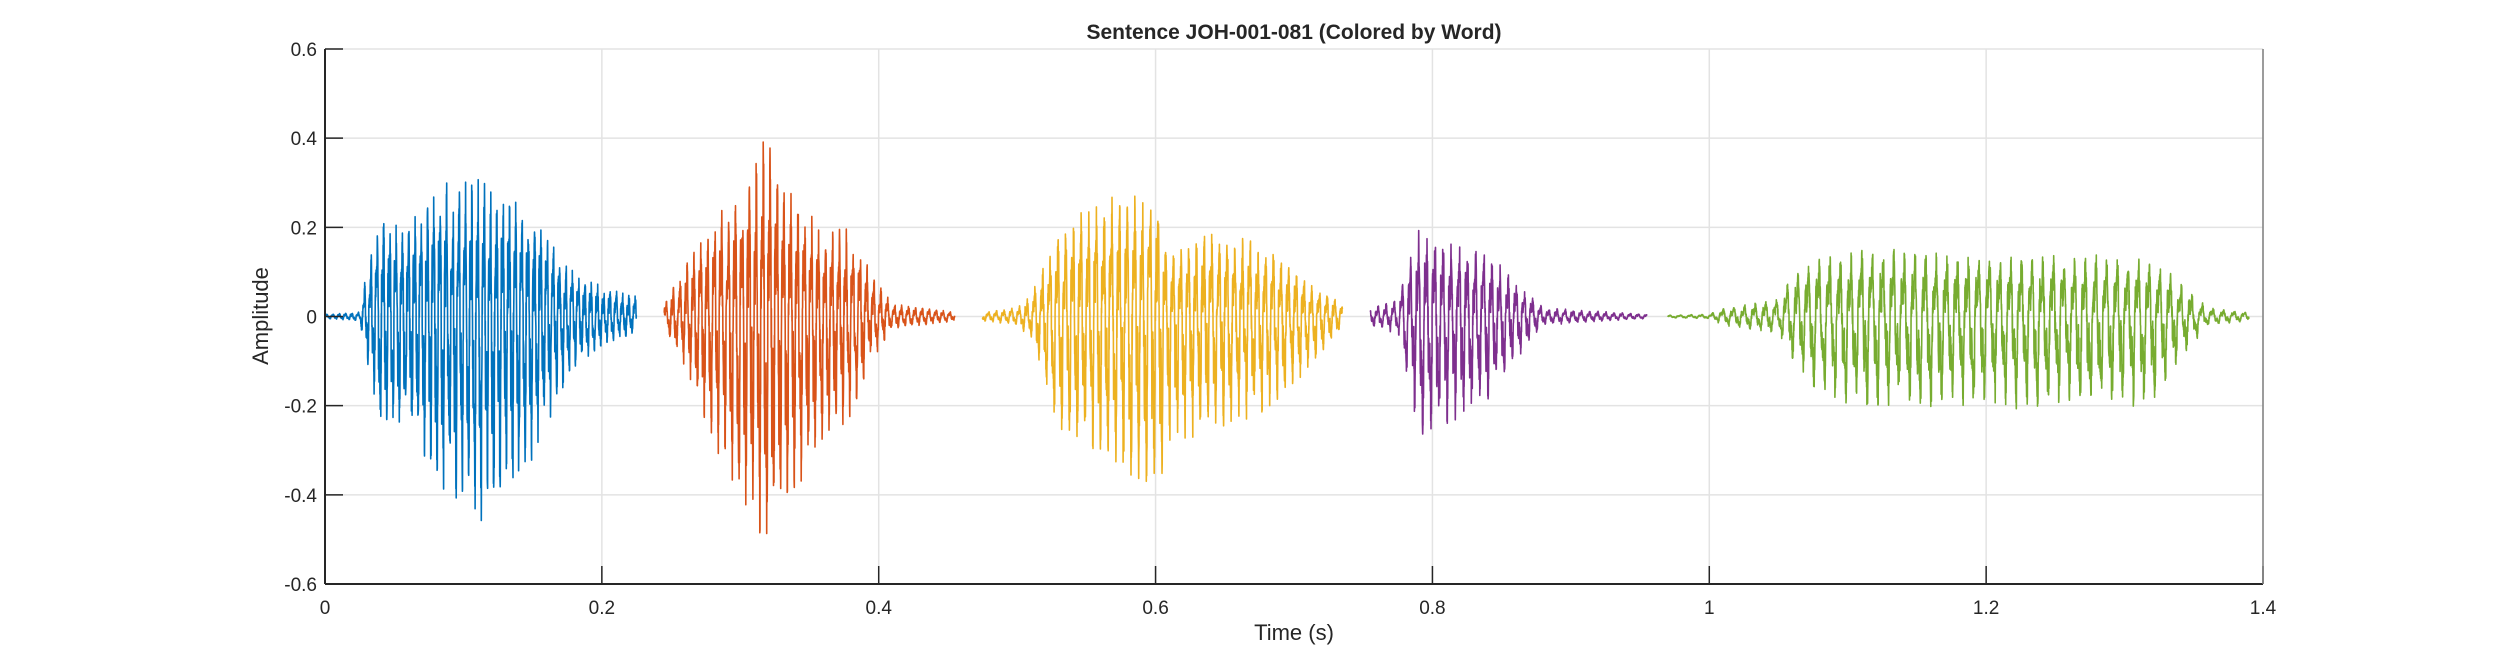 This screenshot has height=657, width=2500. What do you see at coordinates (300, 496) in the screenshot?
I see `y-tick-label: -0.4` at bounding box center [300, 496].